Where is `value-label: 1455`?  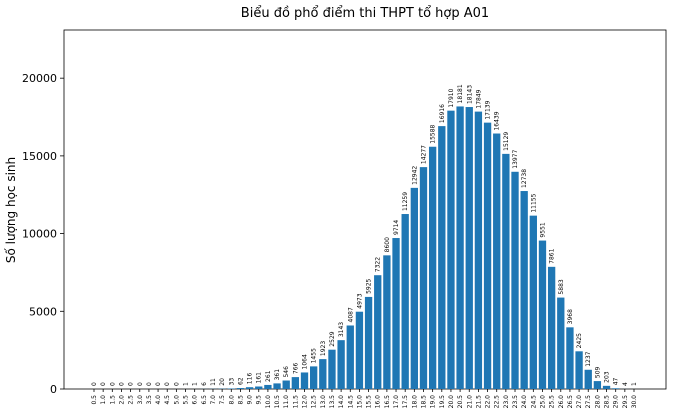
value-label: 1455 is located at coordinates (314, 355).